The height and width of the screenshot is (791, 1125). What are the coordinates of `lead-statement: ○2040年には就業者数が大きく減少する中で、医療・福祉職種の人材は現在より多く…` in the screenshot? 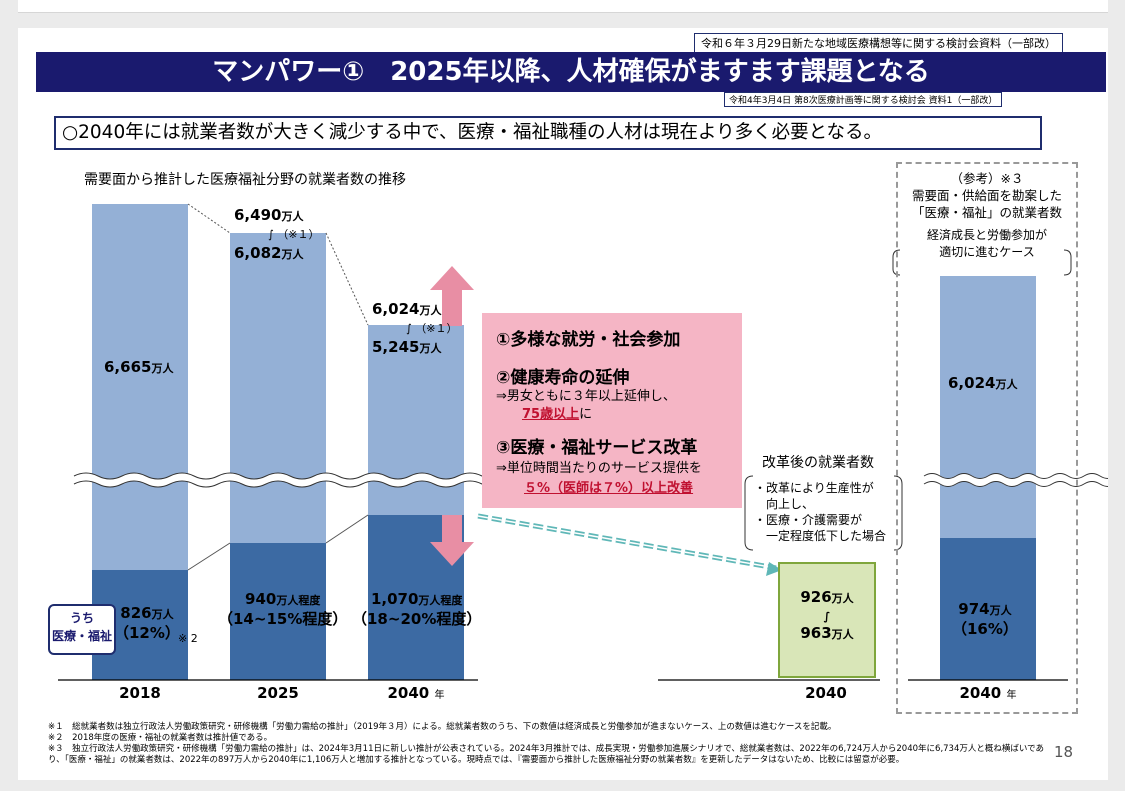 It's located at (548, 133).